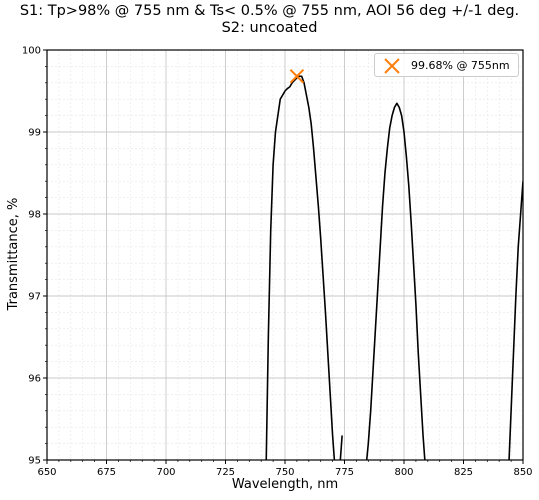 This screenshot has height=500, width=539. Describe the element at coordinates (285, 484) in the screenshot. I see `x-axis-label: Wavelength, nm` at that location.